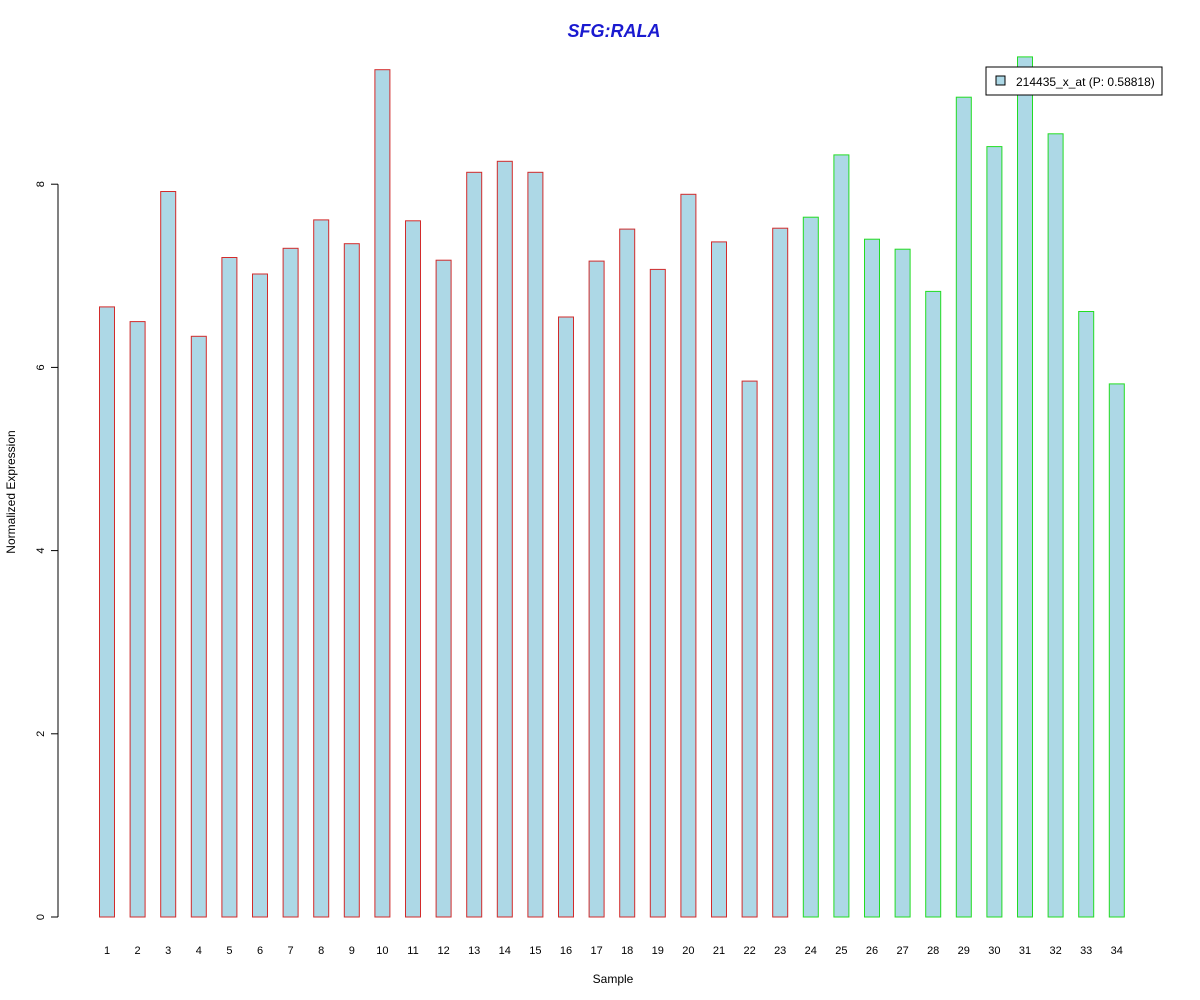 This screenshot has width=1200, height=1000. What do you see at coordinates (964, 951) in the screenshot?
I see `x-tick-label: 29` at bounding box center [964, 951].